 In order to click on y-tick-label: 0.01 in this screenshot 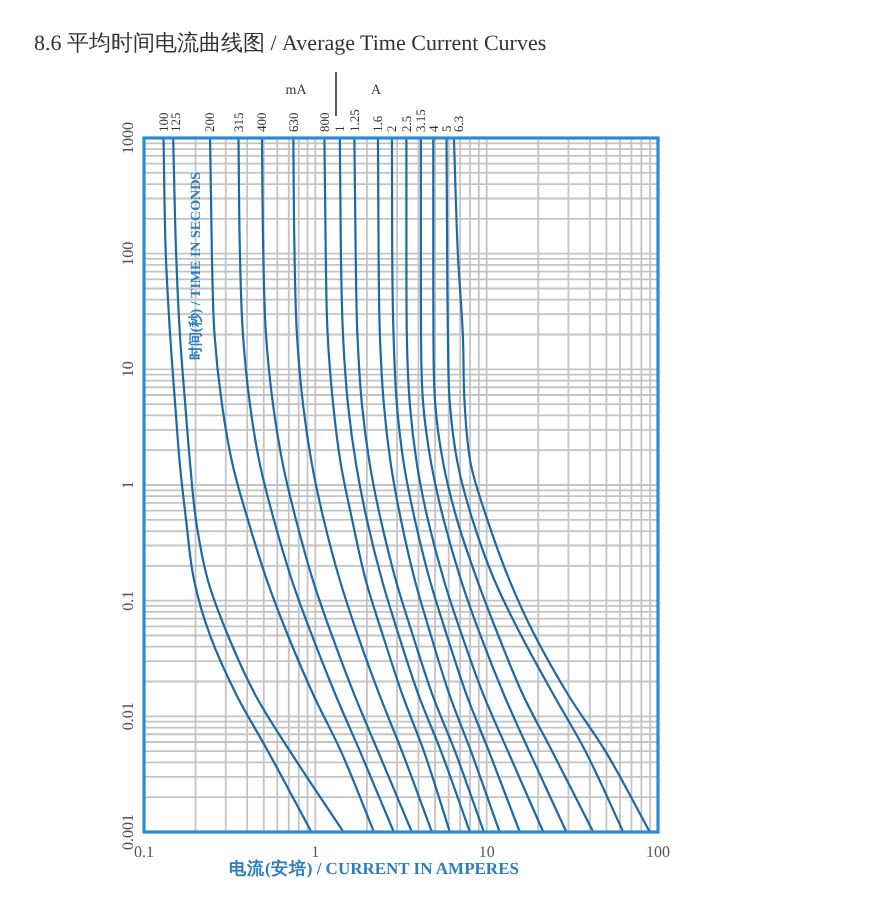, I will do `click(128, 716)`.